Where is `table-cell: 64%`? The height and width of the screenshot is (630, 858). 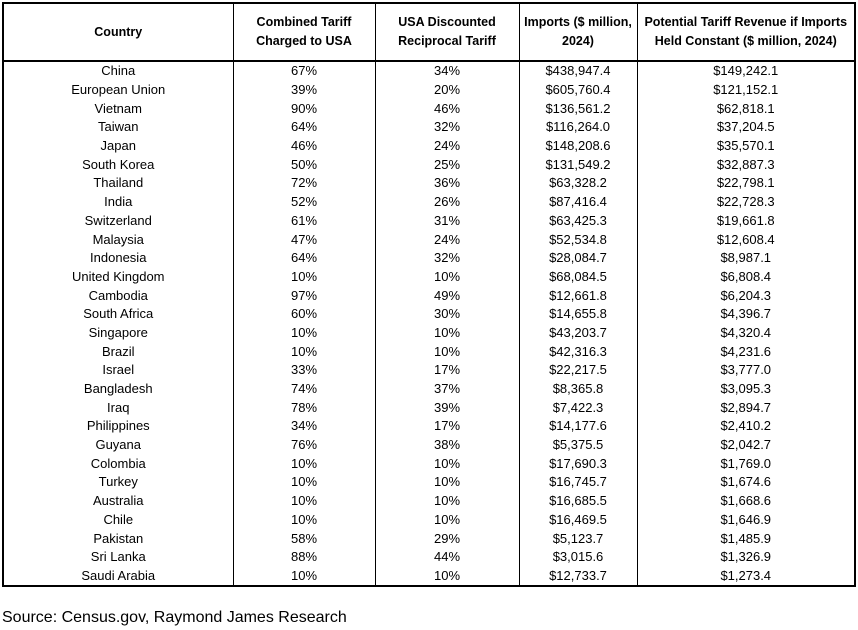 table-cell: 64% is located at coordinates (303, 127).